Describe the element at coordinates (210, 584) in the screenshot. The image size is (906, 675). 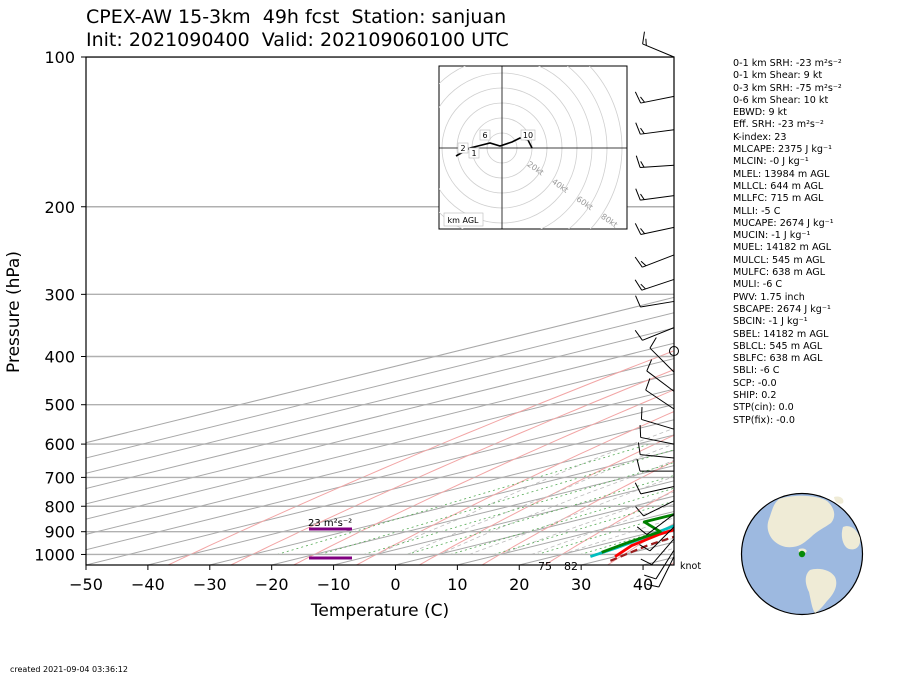
I see `x-tick-label: −30` at that location.